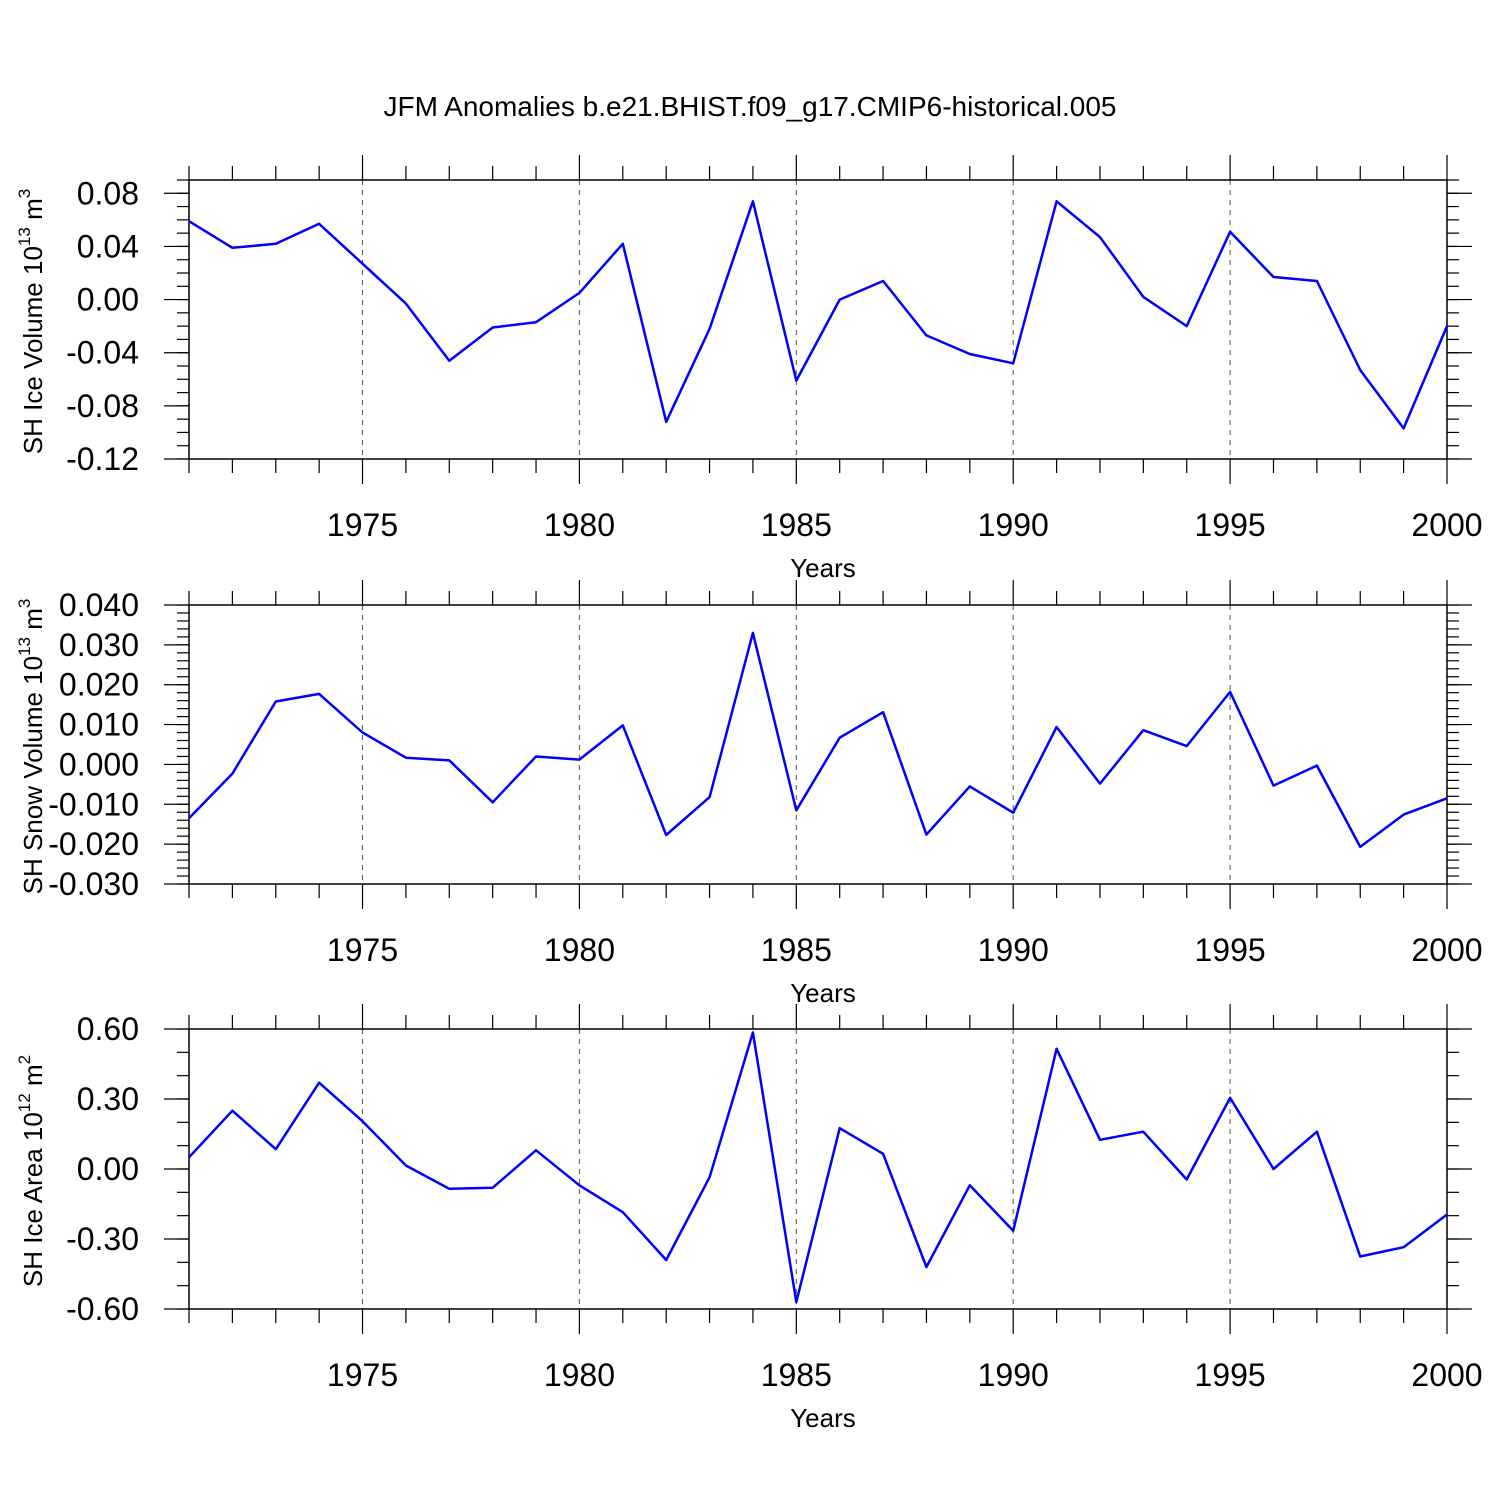 The height and width of the screenshot is (1500, 1500). What do you see at coordinates (93, 884) in the screenshot?
I see `y-tick-label: -0.030` at bounding box center [93, 884].